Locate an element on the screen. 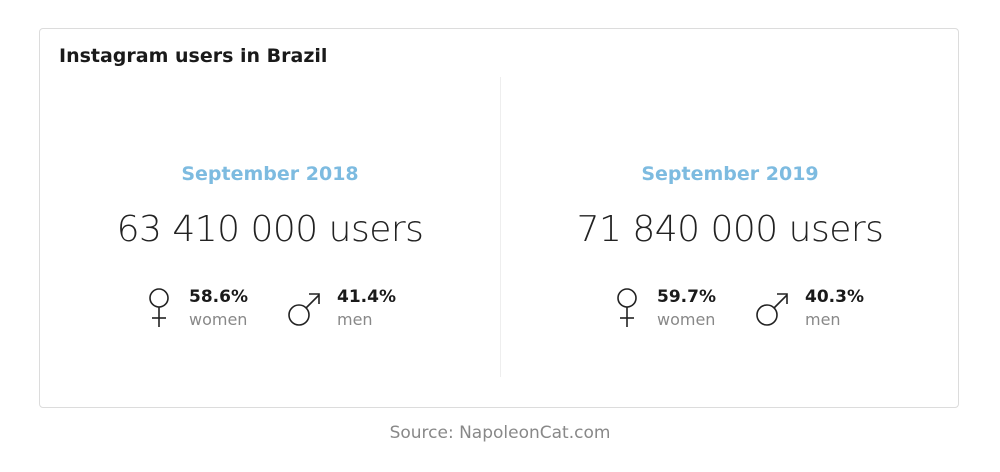 Image resolution: width=1000 pixels, height=472 pixels. title: Instagram users in Brazil is located at coordinates (193, 56).